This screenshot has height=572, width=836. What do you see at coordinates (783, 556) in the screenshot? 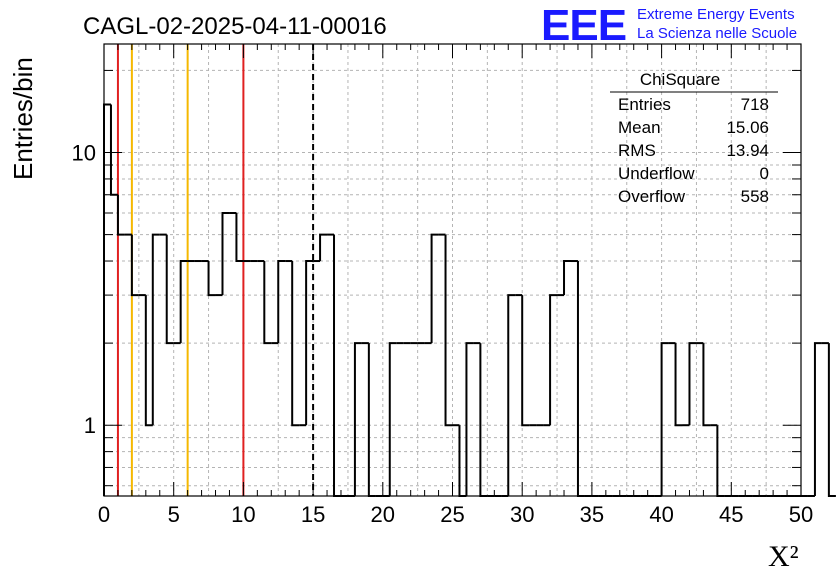
I see `x-axis-label: X²` at bounding box center [783, 556].